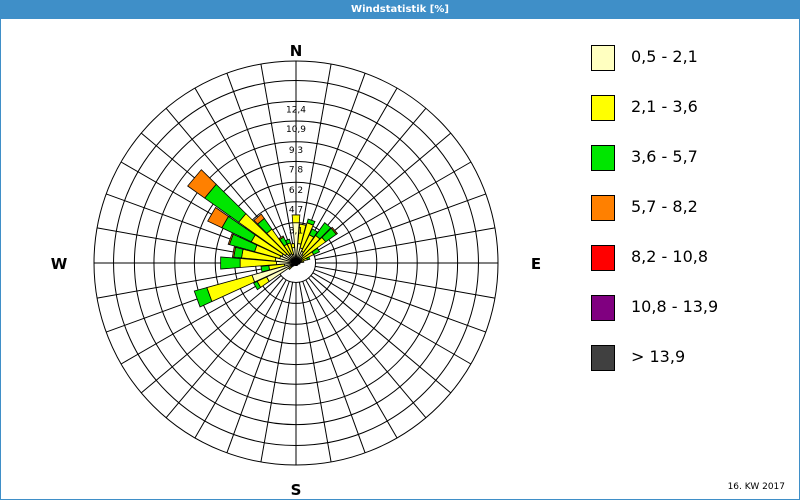 The height and width of the screenshot is (500, 800). I want to click on compass-label: N, so click(296, 51).